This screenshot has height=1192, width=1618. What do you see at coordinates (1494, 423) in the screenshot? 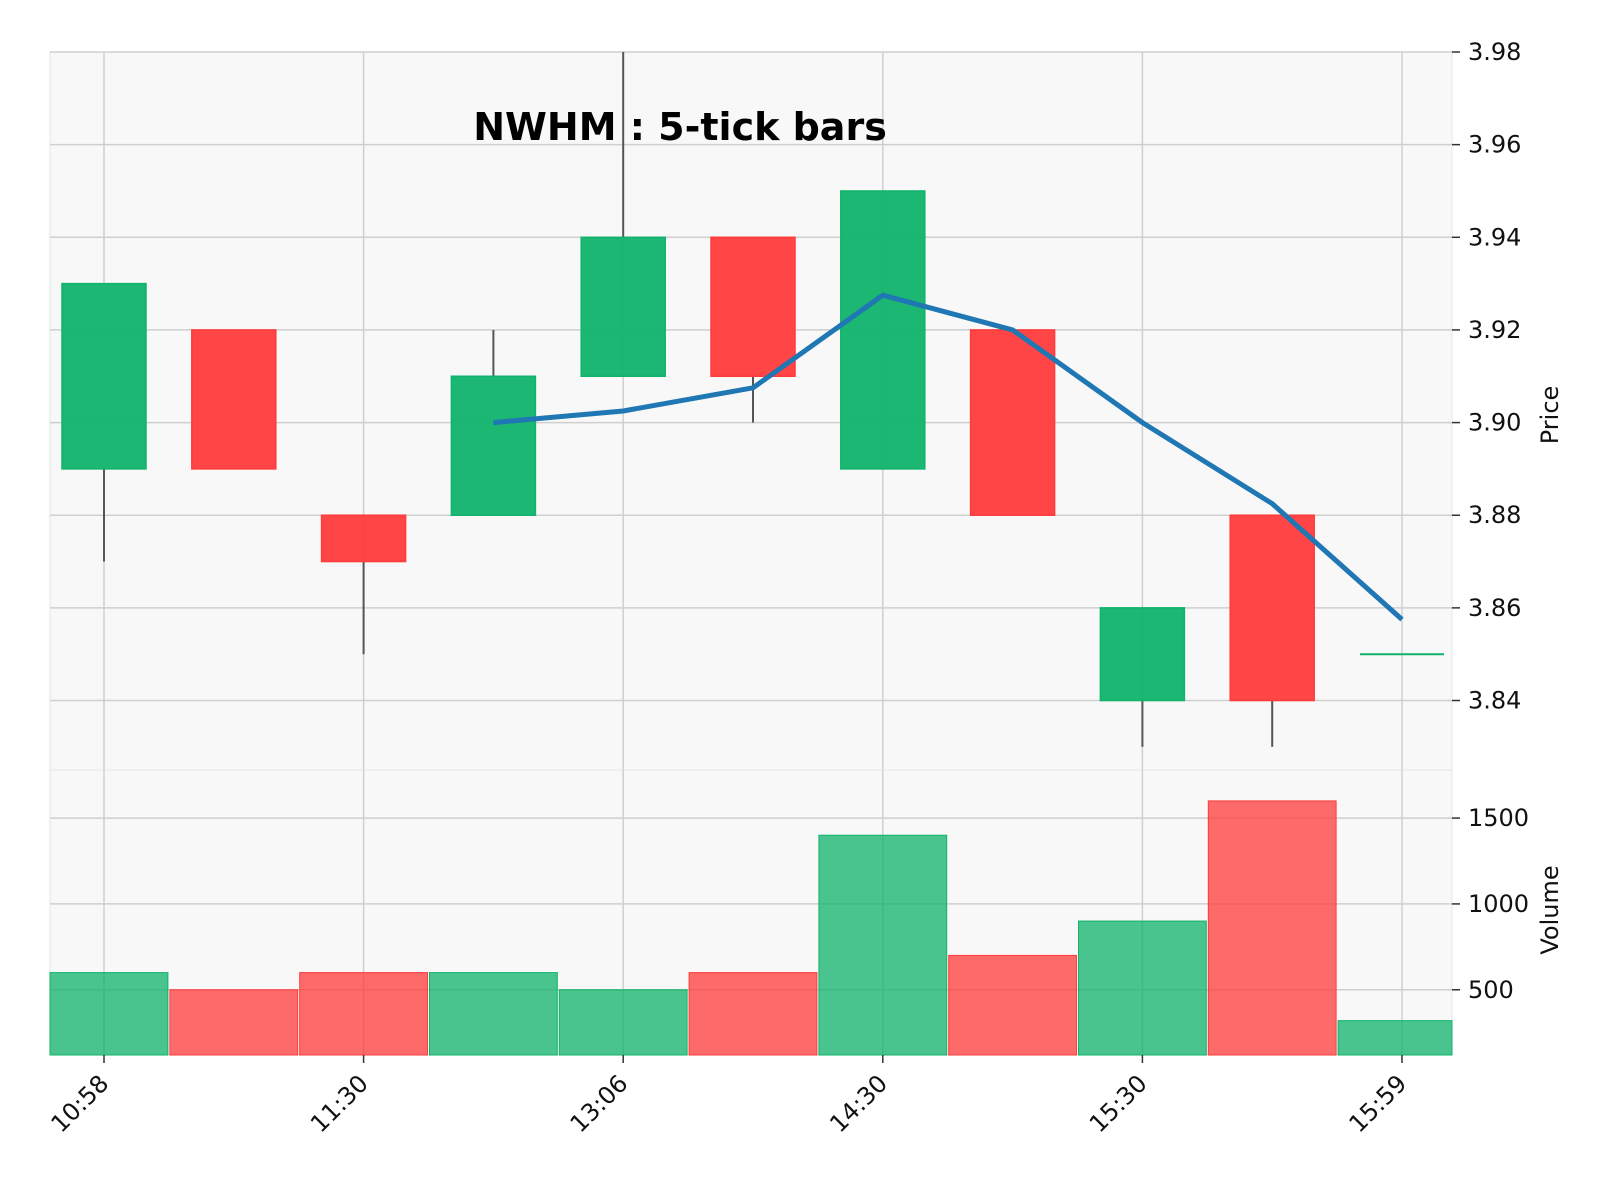
I see `price-tick-label: 3.90` at bounding box center [1494, 423].